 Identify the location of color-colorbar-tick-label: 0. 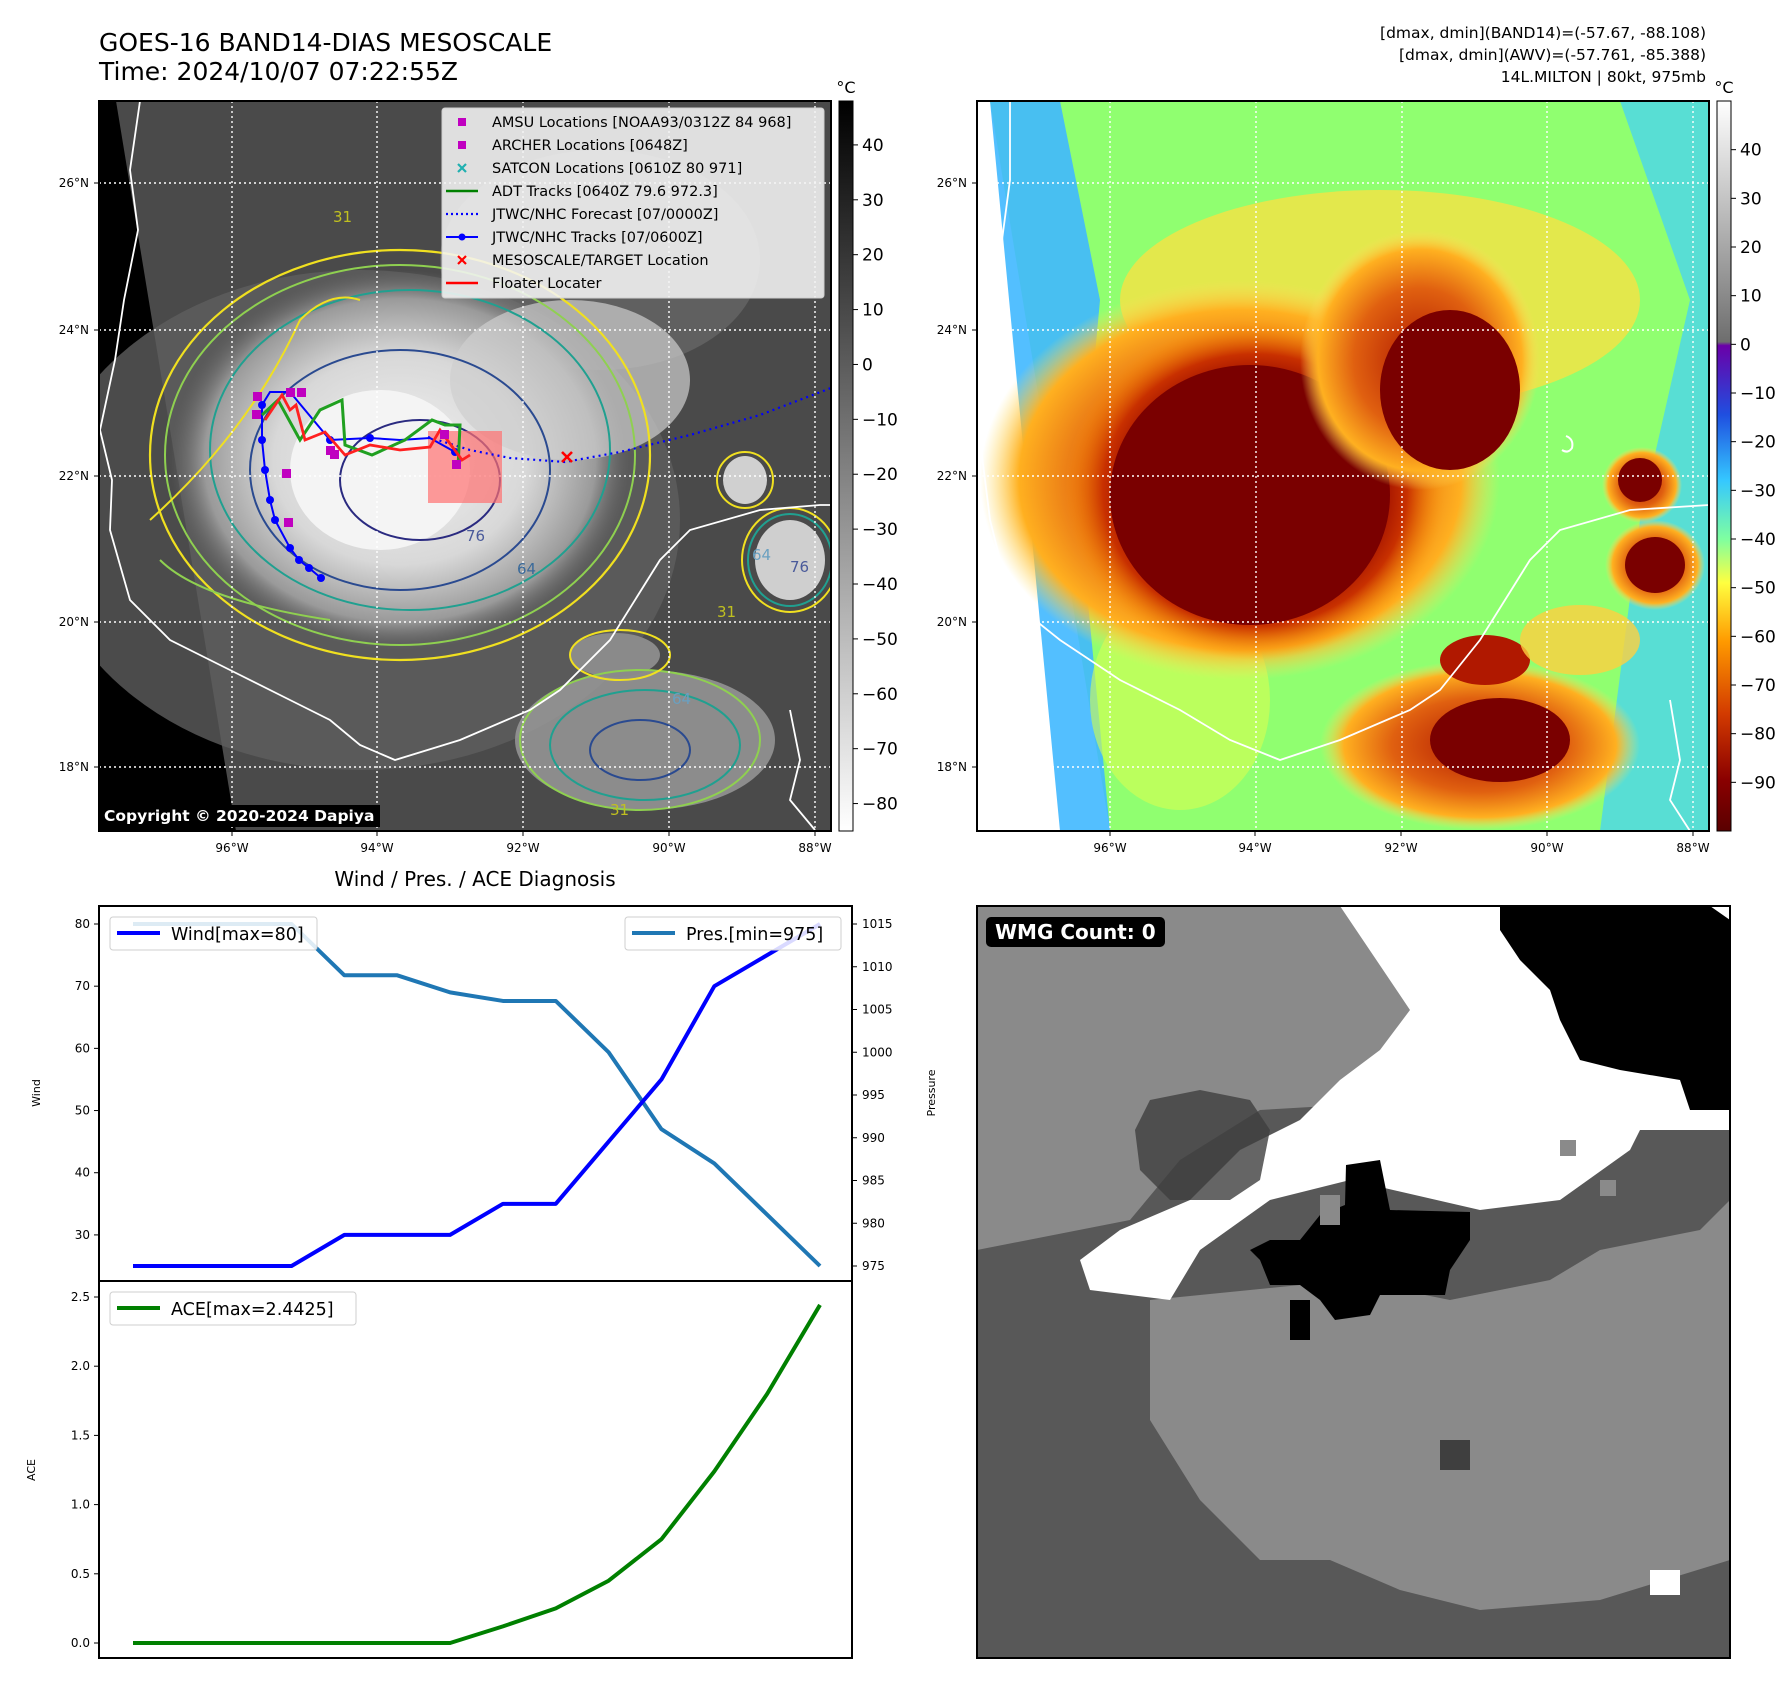
(1745, 345).